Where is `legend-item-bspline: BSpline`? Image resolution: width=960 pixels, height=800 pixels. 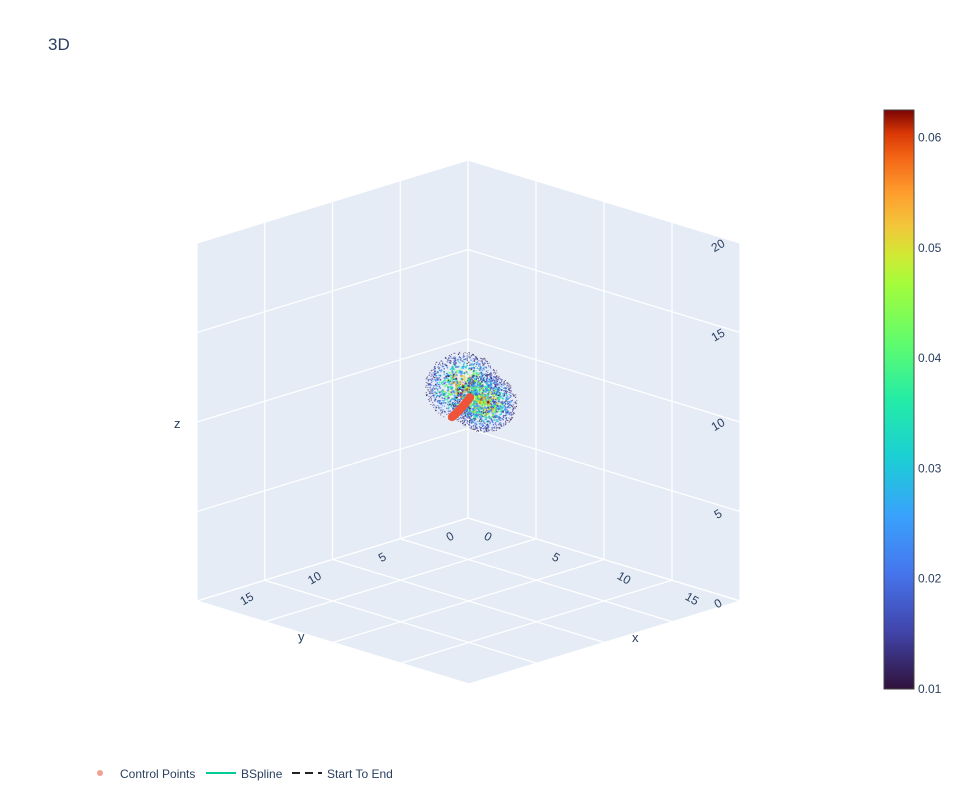 legend-item-bspline: BSpline is located at coordinates (244, 774).